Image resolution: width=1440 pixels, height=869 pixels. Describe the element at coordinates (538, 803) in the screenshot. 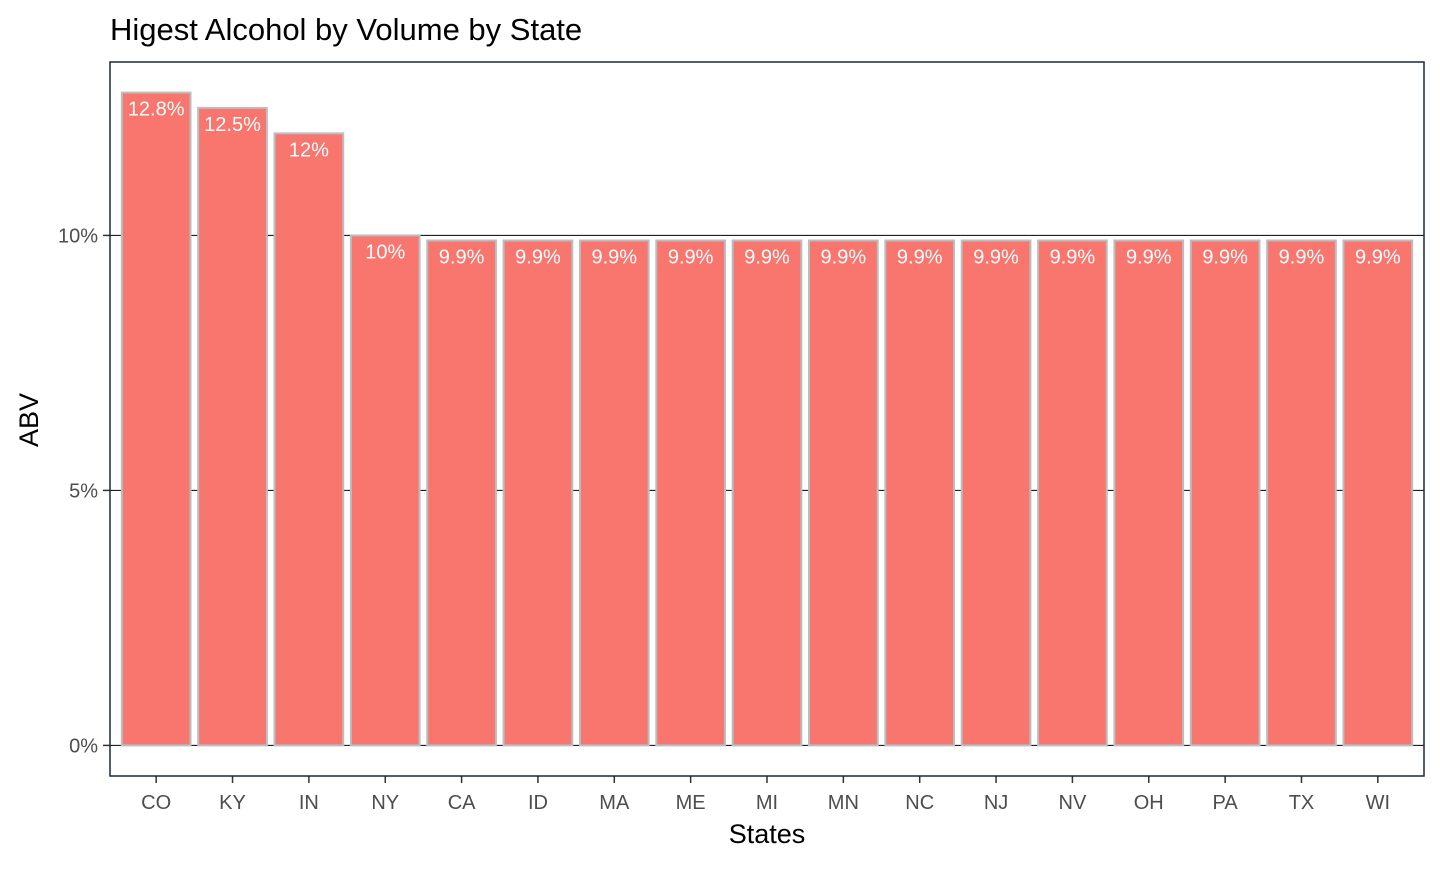

I see `x-tick-label: ID` at that location.